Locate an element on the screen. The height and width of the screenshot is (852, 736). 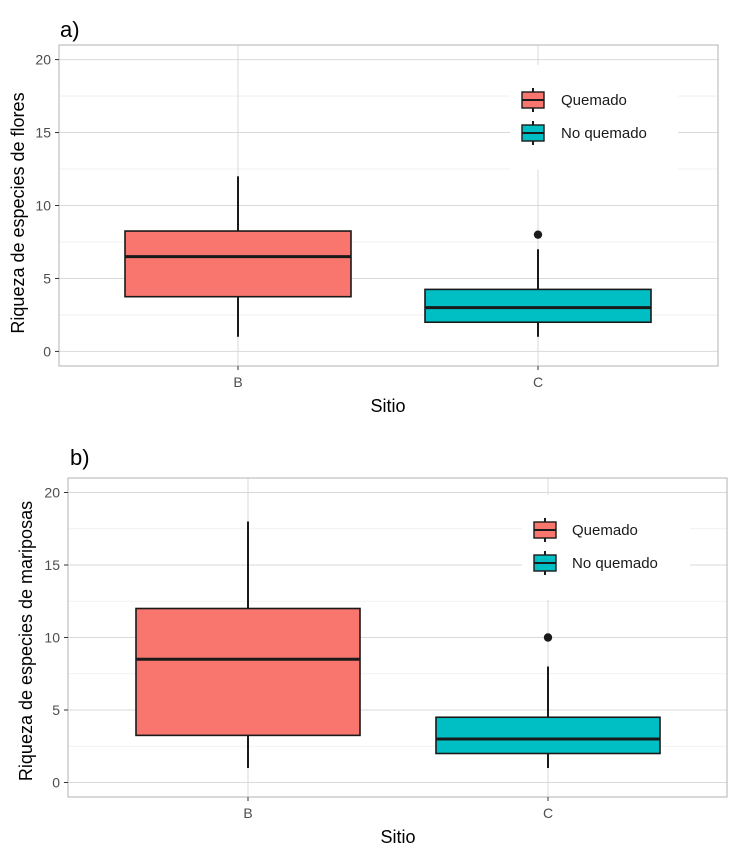
legend-flores: Quemado No quemado is located at coordinates (594, 117).